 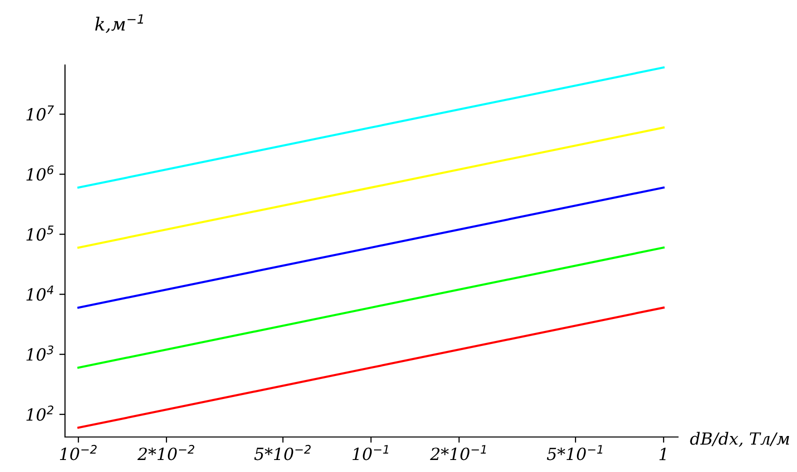 I want to click on x-tick-label: 5*10$^{−1}$, so click(x=574, y=452).